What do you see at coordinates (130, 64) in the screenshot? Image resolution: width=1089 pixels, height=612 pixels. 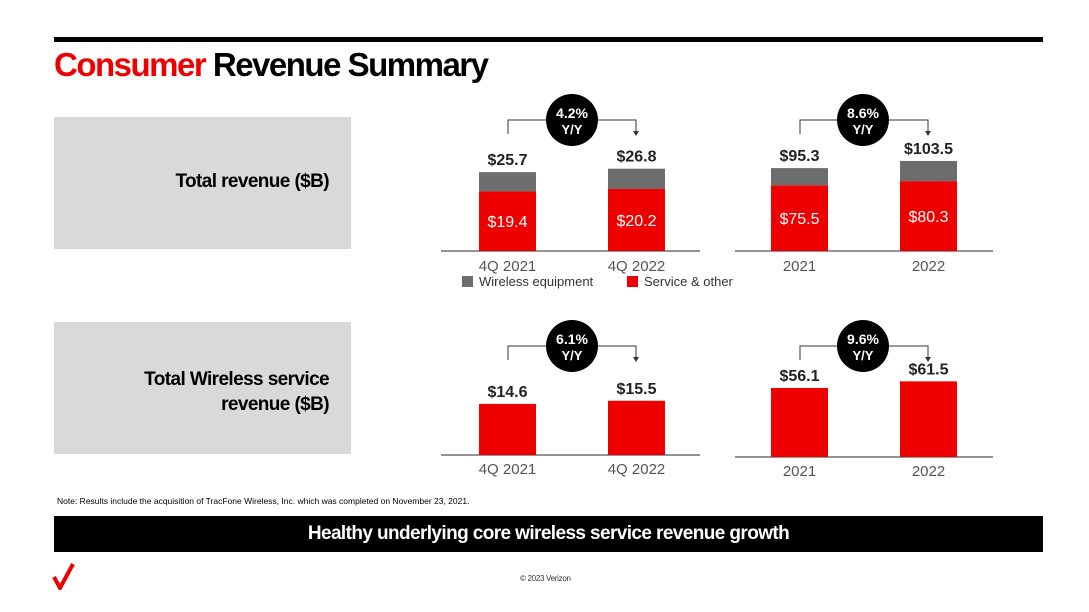 I see `title-highlight: Consumer` at bounding box center [130, 64].